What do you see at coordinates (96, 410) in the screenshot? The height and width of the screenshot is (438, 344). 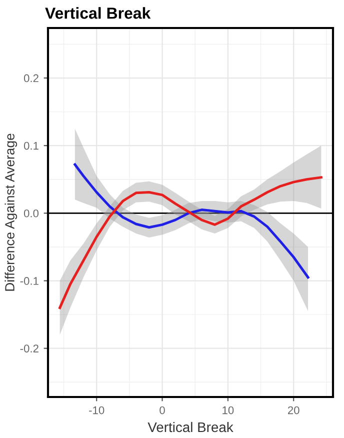 I see `x-tick-label: -10` at bounding box center [96, 410].